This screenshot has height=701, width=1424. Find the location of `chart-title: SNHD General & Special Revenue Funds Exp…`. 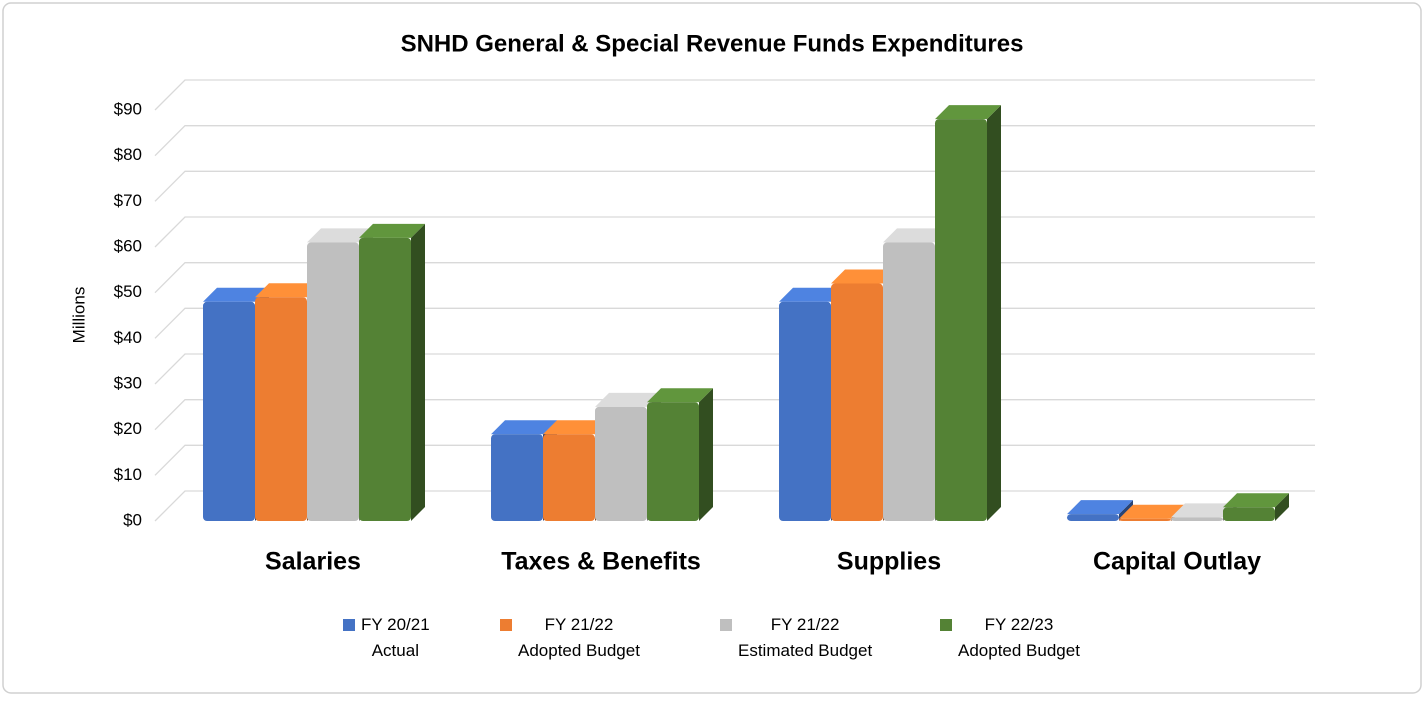

chart-title: SNHD General & Special Revenue Funds Exp… is located at coordinates (712, 43).